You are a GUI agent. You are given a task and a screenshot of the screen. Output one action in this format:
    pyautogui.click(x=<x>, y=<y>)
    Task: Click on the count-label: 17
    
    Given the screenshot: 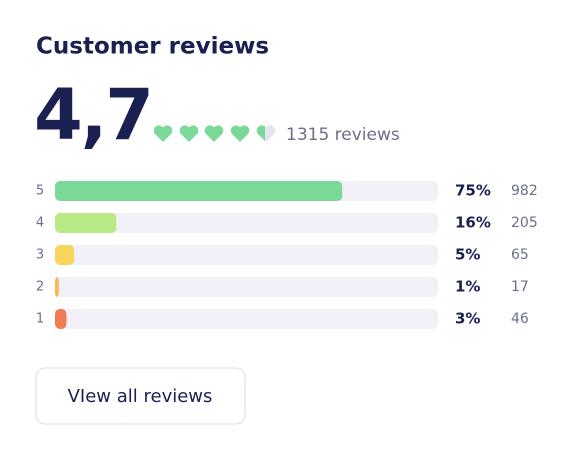 What is the action you would take?
    pyautogui.click(x=520, y=287)
    